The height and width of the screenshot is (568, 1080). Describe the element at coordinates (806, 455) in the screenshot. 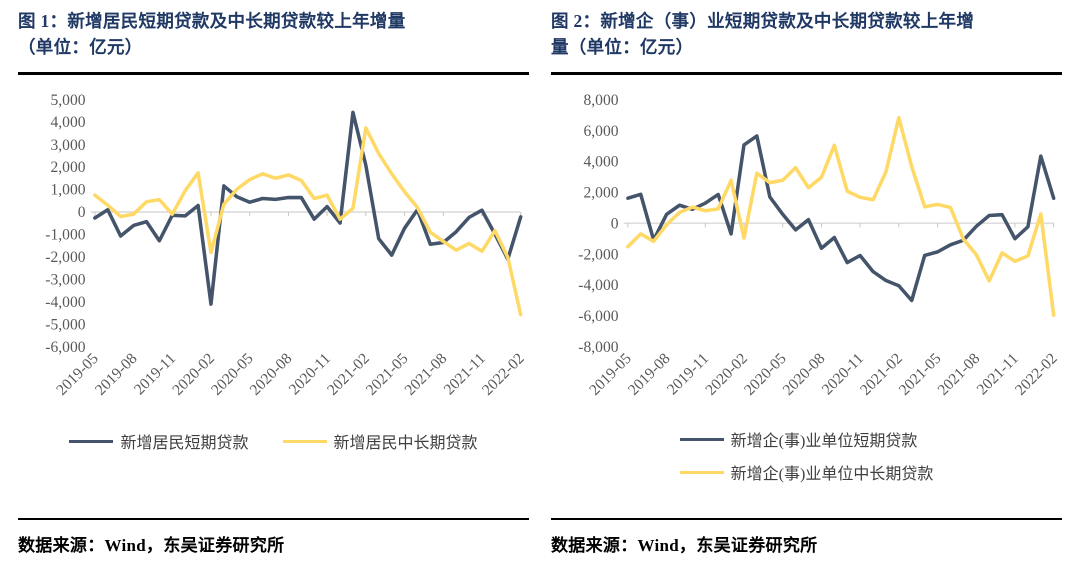

I see `figure2-legend: 新增企(事)业单位短期贷款 新增企(事)业单位中长期贷款` at that location.